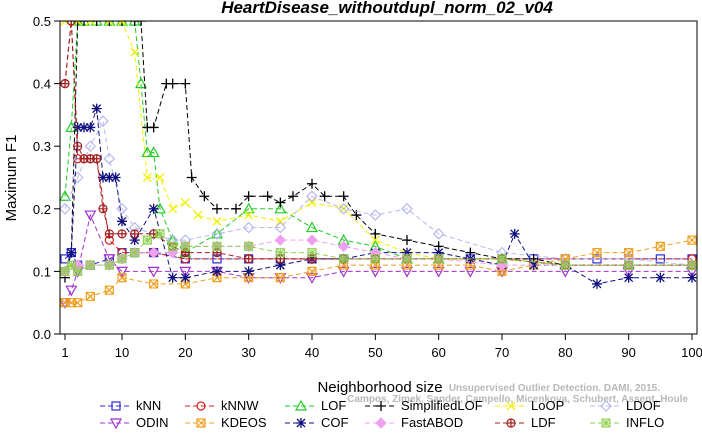  I want to click on legend-label-fastabod: FastABOD, so click(432, 422).